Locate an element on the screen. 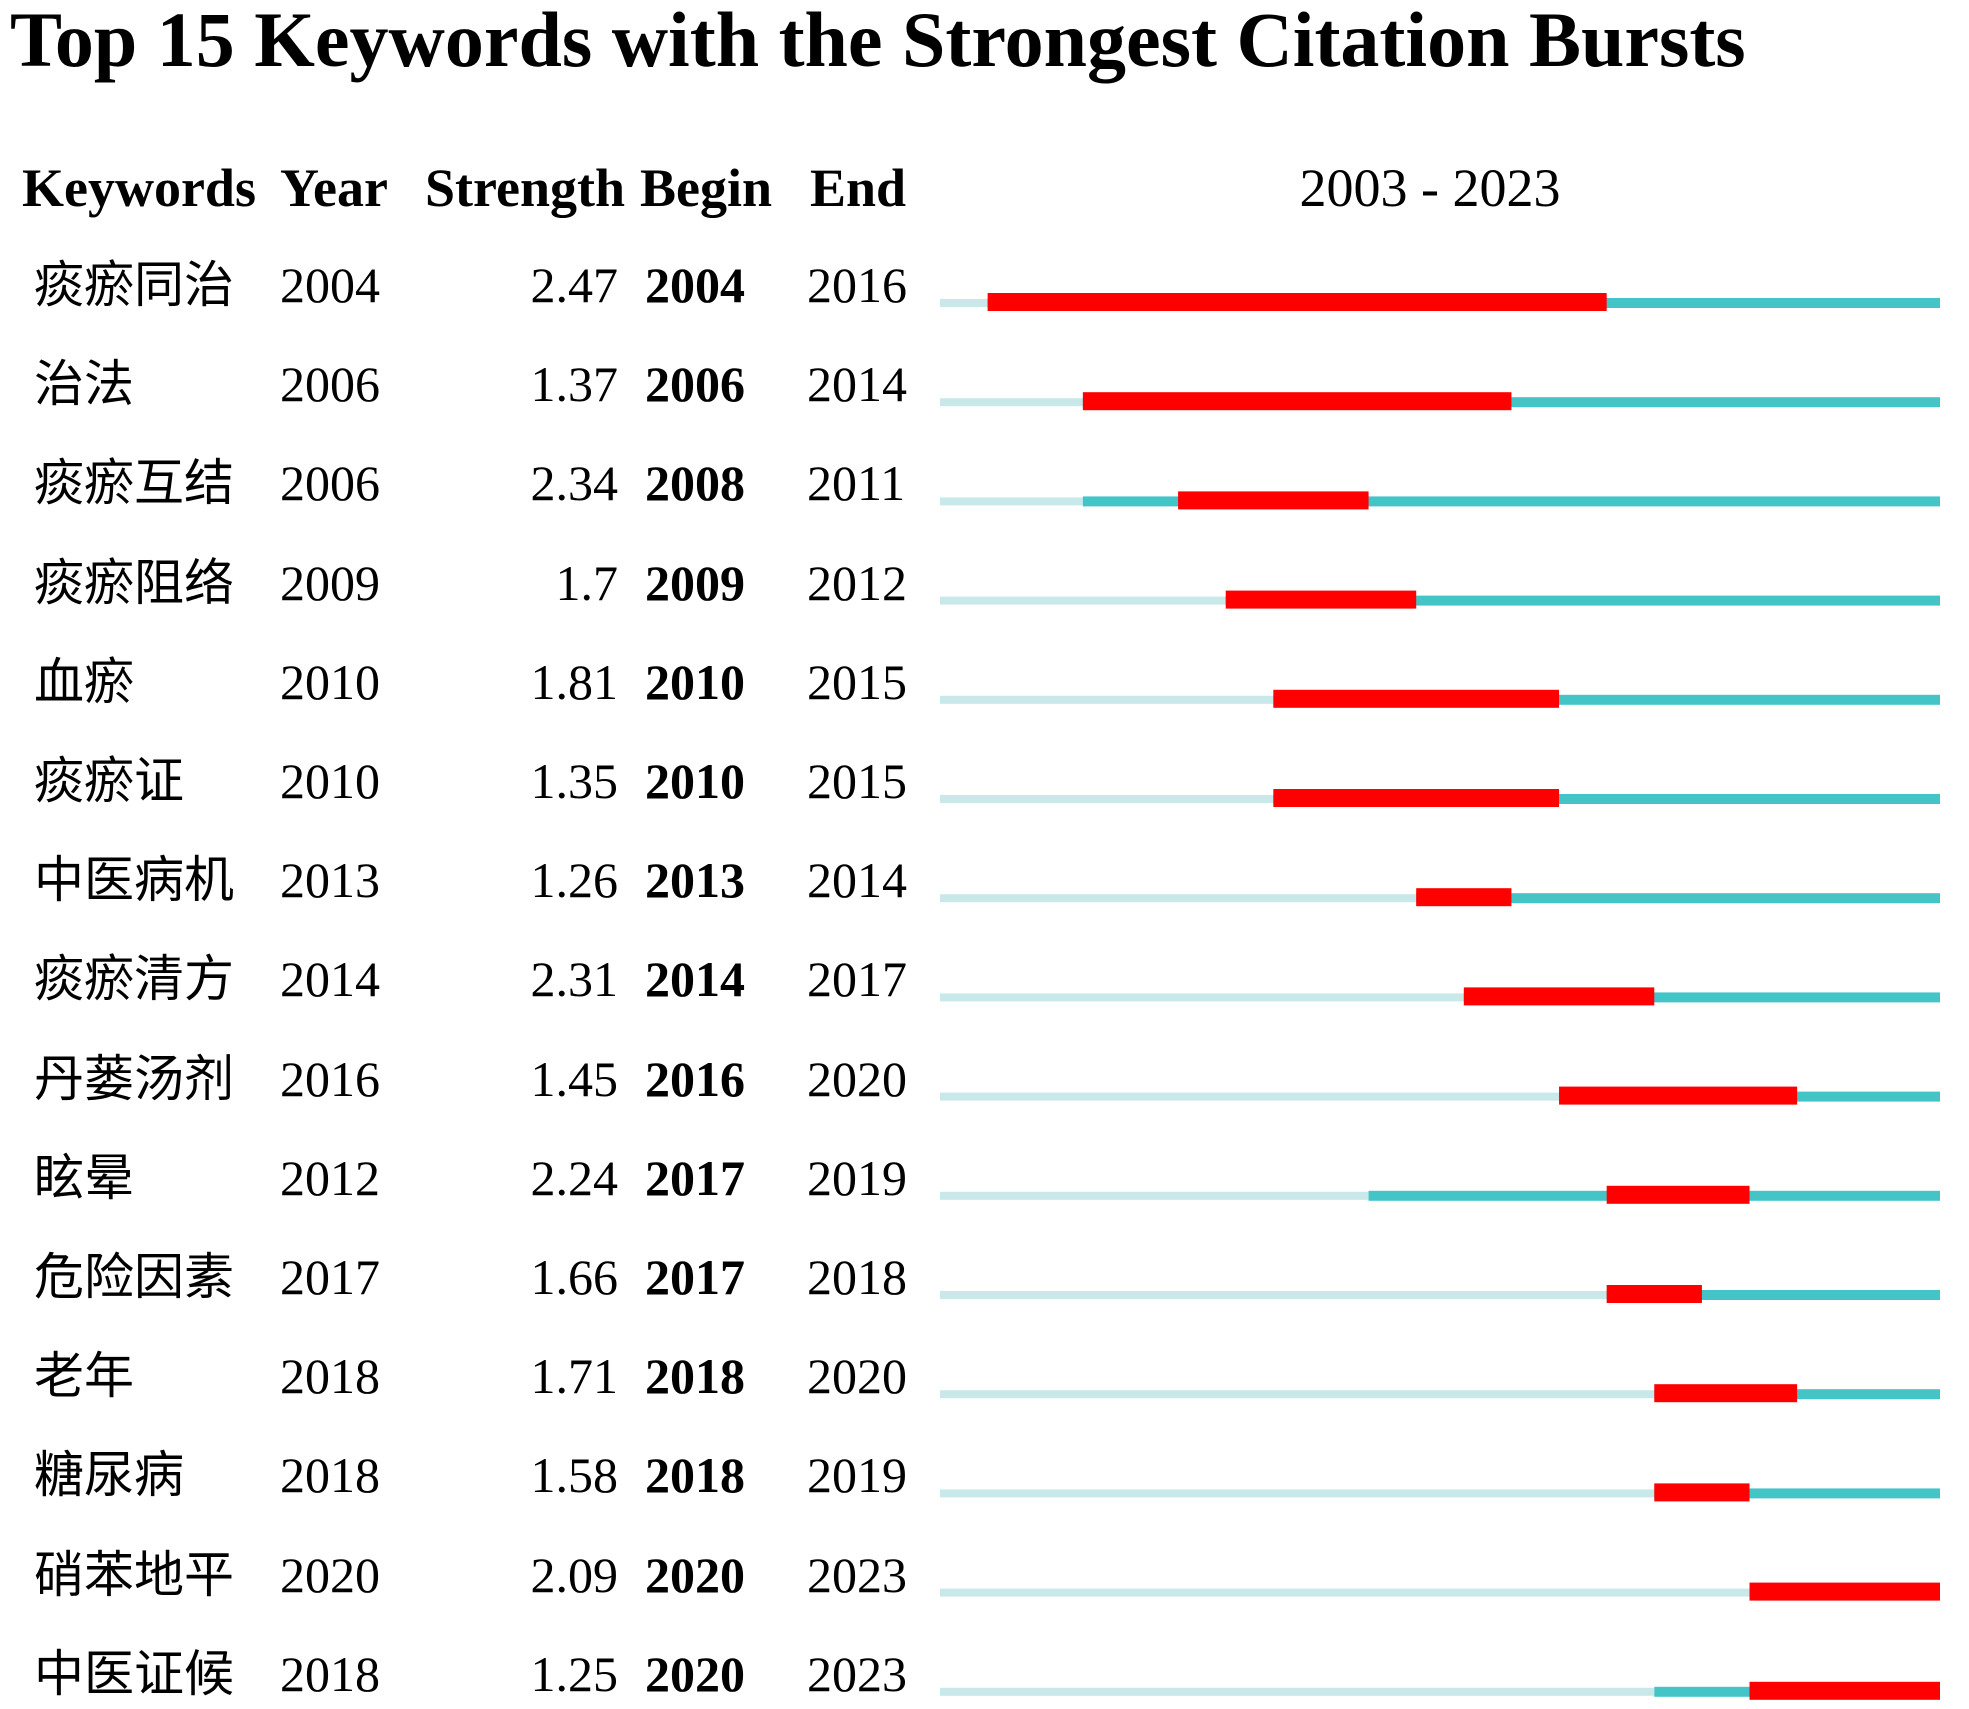 The width and height of the screenshot is (1969, 1709). header-end: End is located at coordinates (858, 188).